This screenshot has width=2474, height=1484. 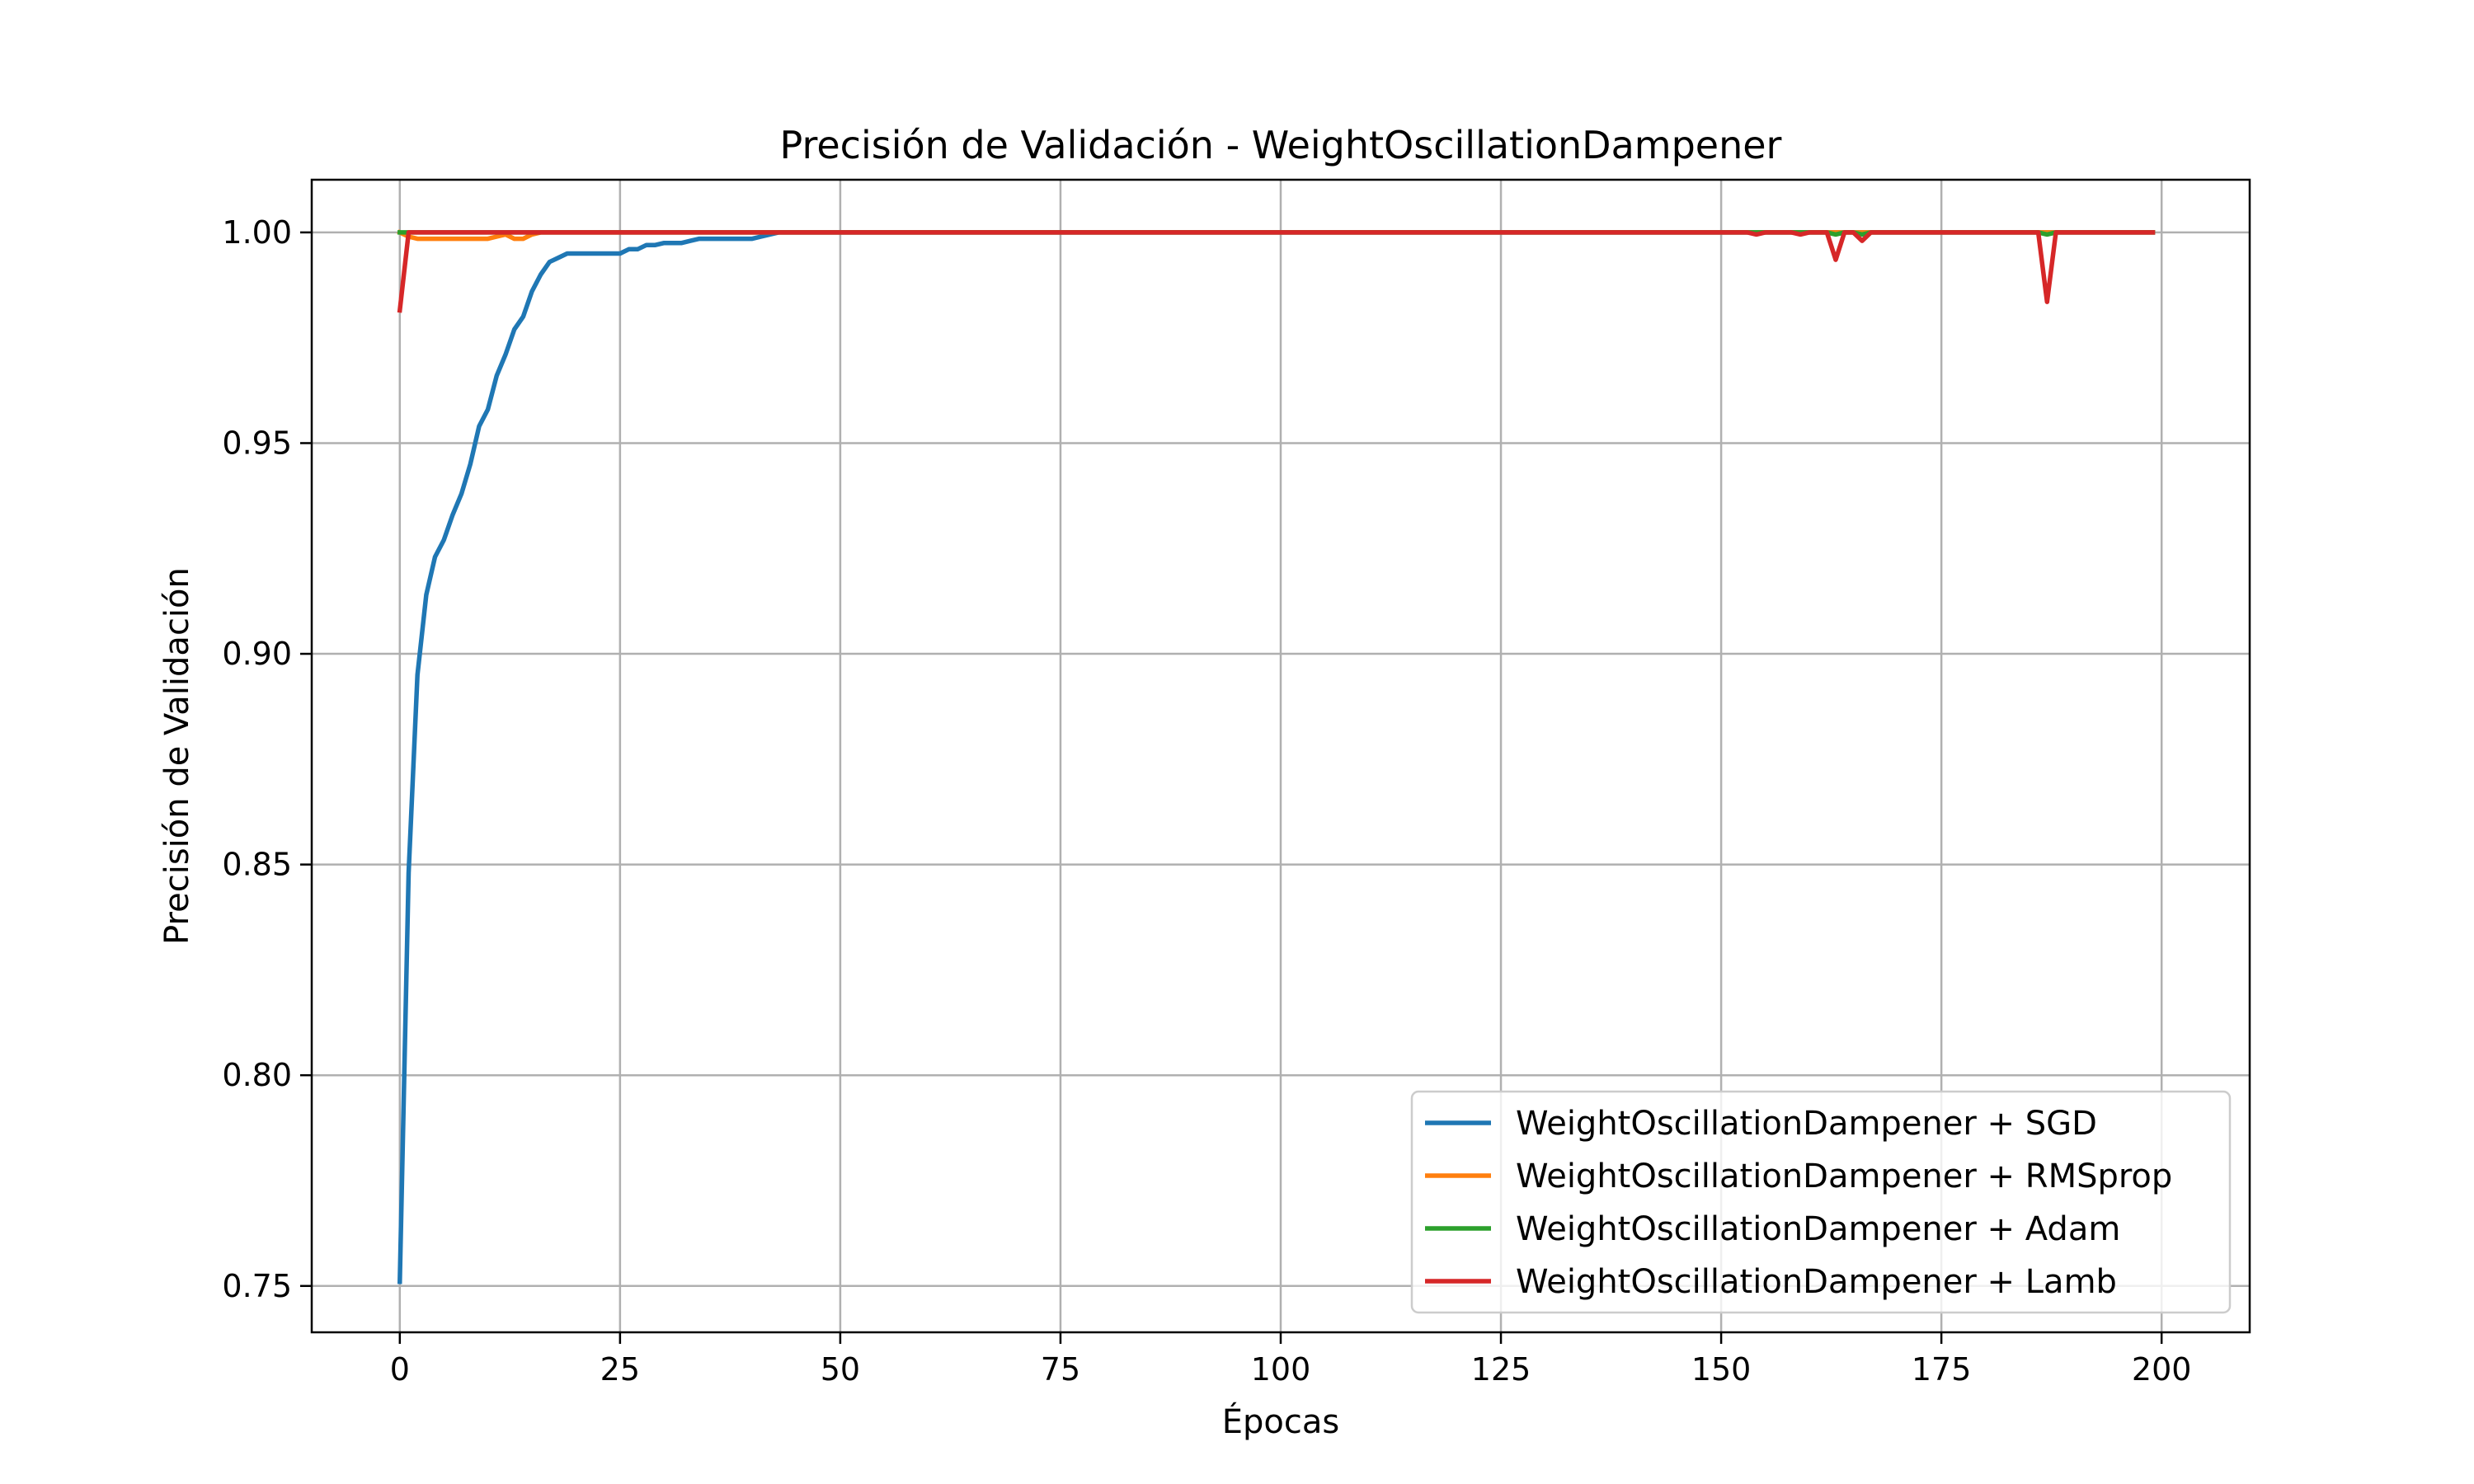 What do you see at coordinates (1806, 1124) in the screenshot?
I see `legend-entry: WeightOscillationDampener + SGD` at bounding box center [1806, 1124].